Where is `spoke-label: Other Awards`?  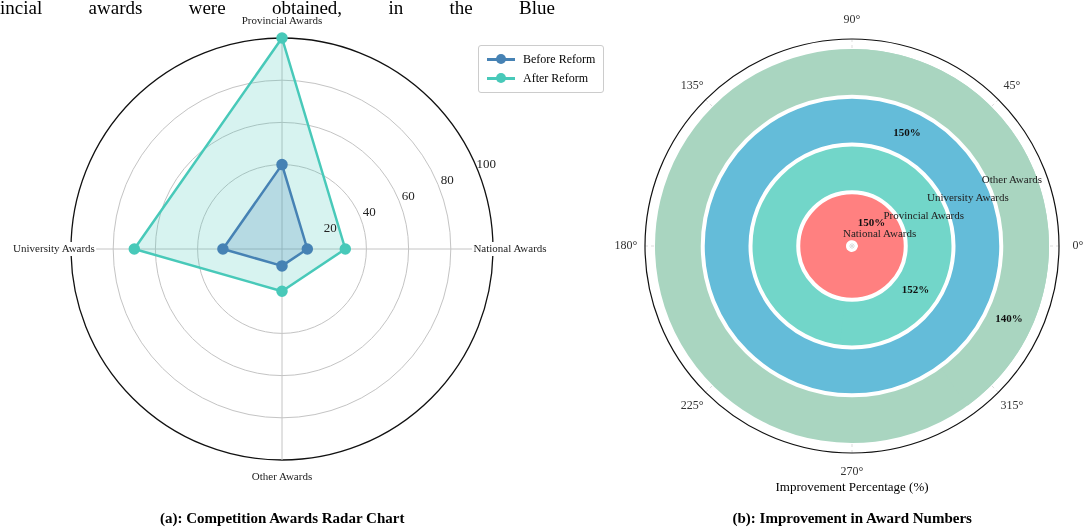
spoke-label: Other Awards is located at coordinates (282, 475).